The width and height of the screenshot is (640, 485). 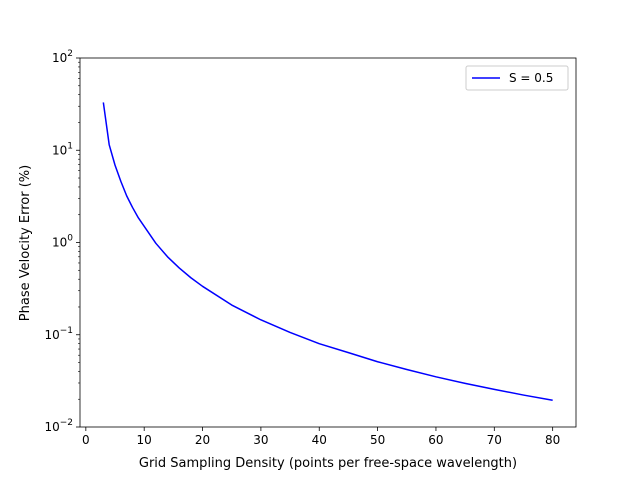 I want to click on y-tick-label: 10⁰, so click(x=62, y=242).